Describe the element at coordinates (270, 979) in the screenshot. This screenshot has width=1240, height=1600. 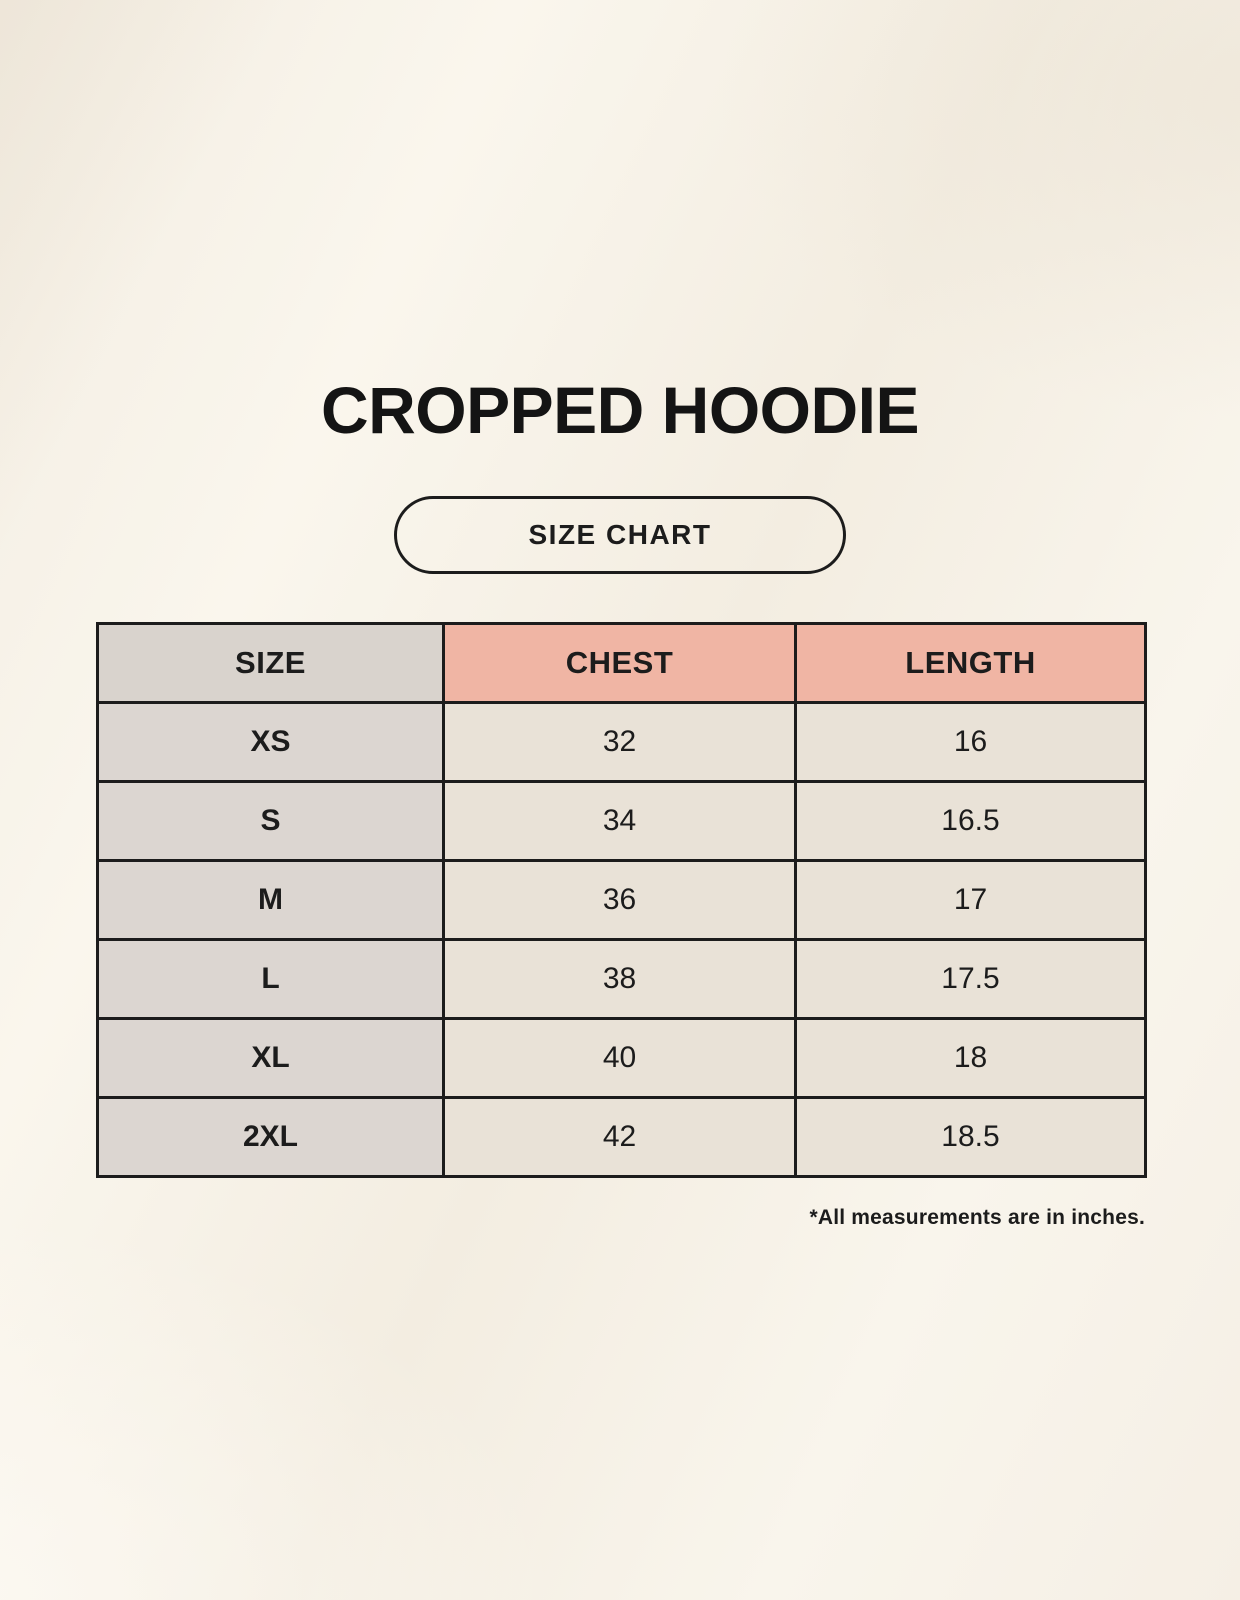
I see `row-label-size: L` at that location.